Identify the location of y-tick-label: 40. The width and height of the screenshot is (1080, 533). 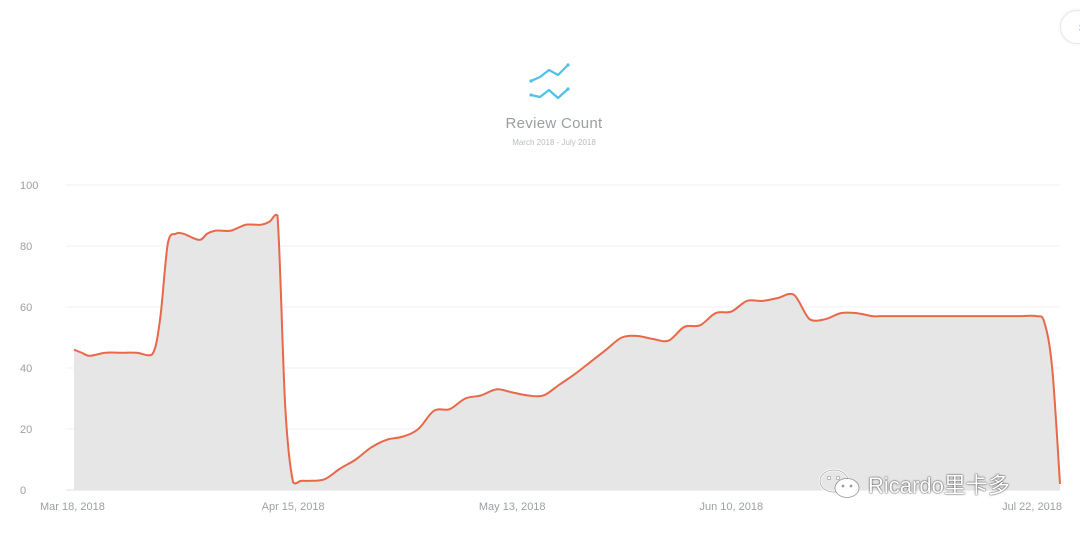
(26, 369).